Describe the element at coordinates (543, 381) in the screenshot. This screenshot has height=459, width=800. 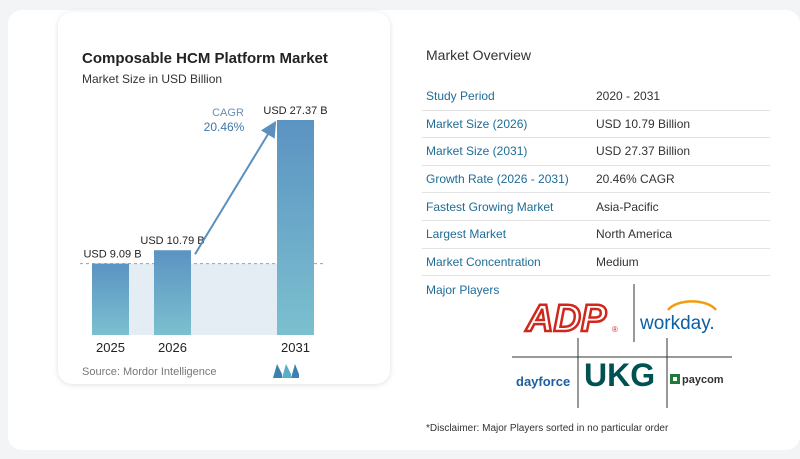
I see `dayforce-logo: dayforce` at that location.